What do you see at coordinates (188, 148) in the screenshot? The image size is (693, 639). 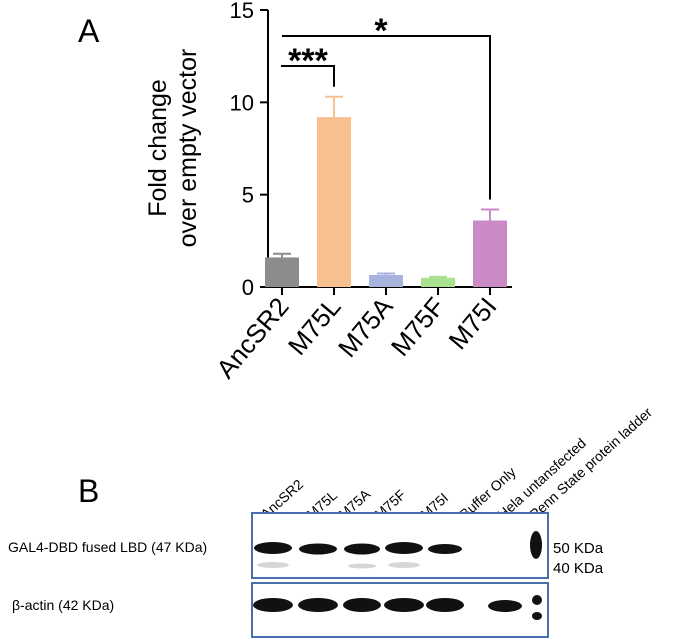 I see `y-axis-title-line: over empty vector` at bounding box center [188, 148].